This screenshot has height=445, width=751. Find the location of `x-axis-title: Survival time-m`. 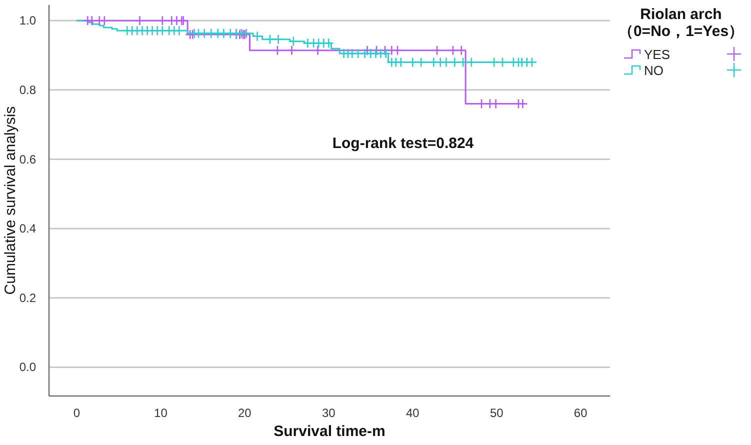

x-axis-title: Survival time-m is located at coordinates (330, 431).